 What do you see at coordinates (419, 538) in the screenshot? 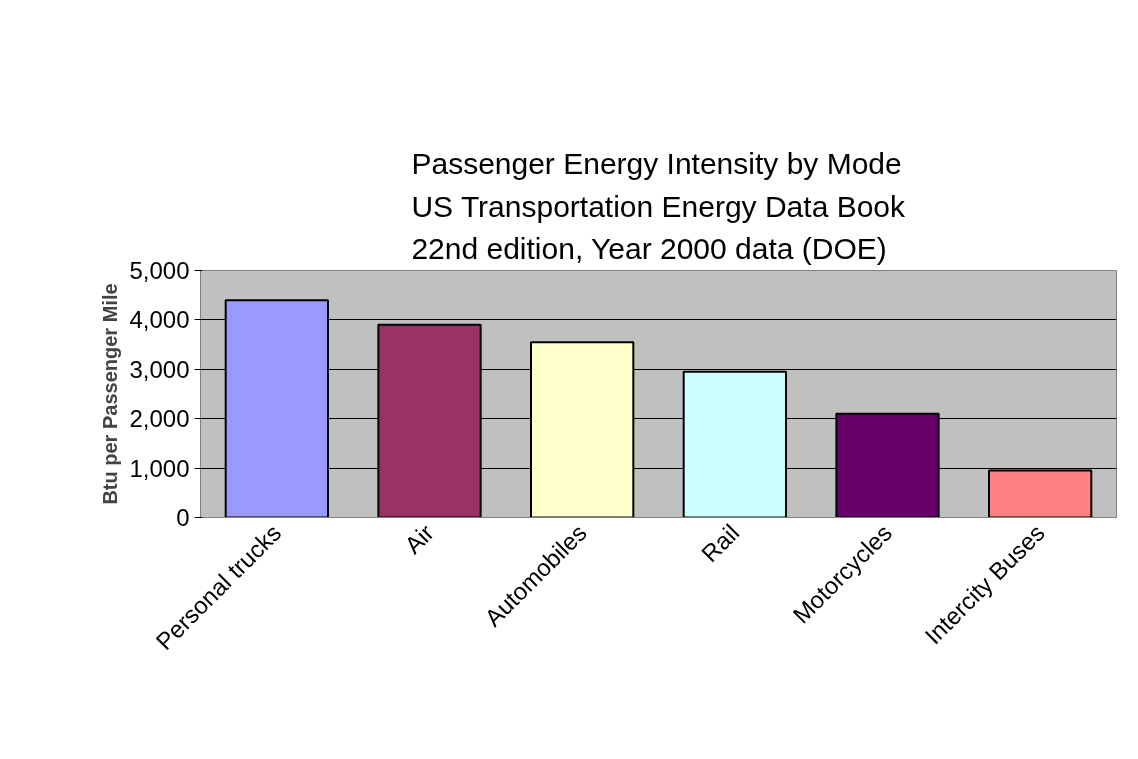
I see `x-tick-label: Air` at bounding box center [419, 538].